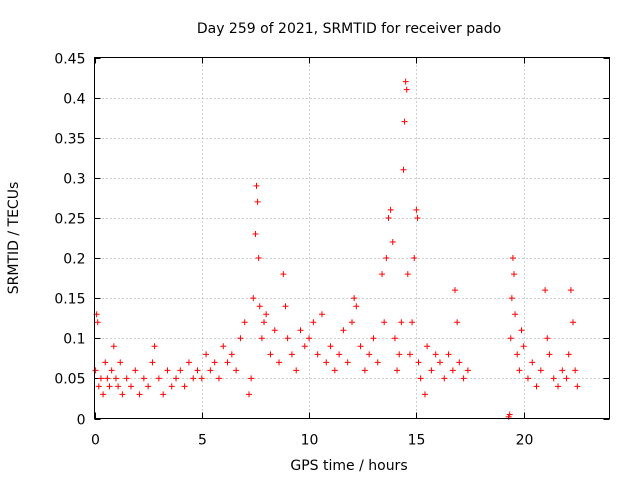 This screenshot has width=640, height=480. What do you see at coordinates (69, 60) in the screenshot?
I see `y-tick-label: 0.45` at bounding box center [69, 60].